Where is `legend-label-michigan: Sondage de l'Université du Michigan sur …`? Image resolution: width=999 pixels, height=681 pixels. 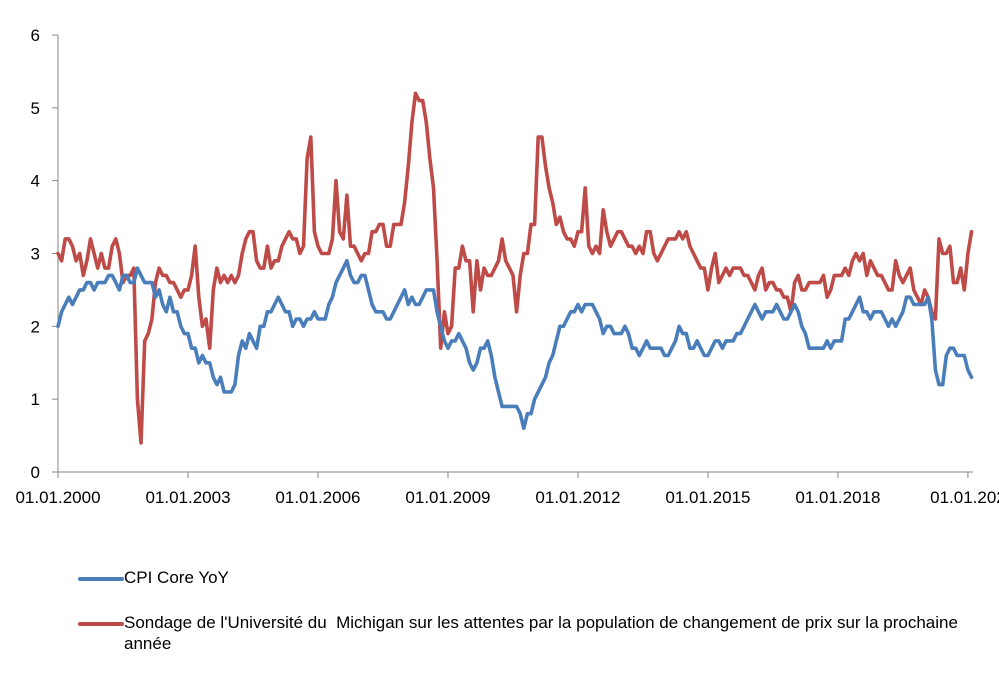
legend-label-michigan: Sondage de l'Université du Michigan sur … is located at coordinates (543, 633).